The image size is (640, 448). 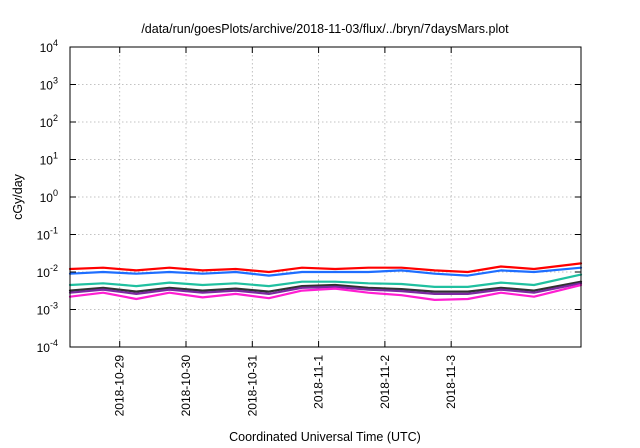 What do you see at coordinates (186, 386) in the screenshot?
I see `x-tick-label: 2018-10-30` at bounding box center [186, 386].